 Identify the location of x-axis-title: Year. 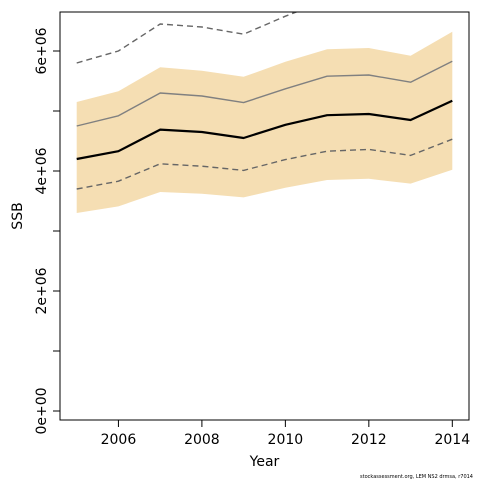
(264, 462).